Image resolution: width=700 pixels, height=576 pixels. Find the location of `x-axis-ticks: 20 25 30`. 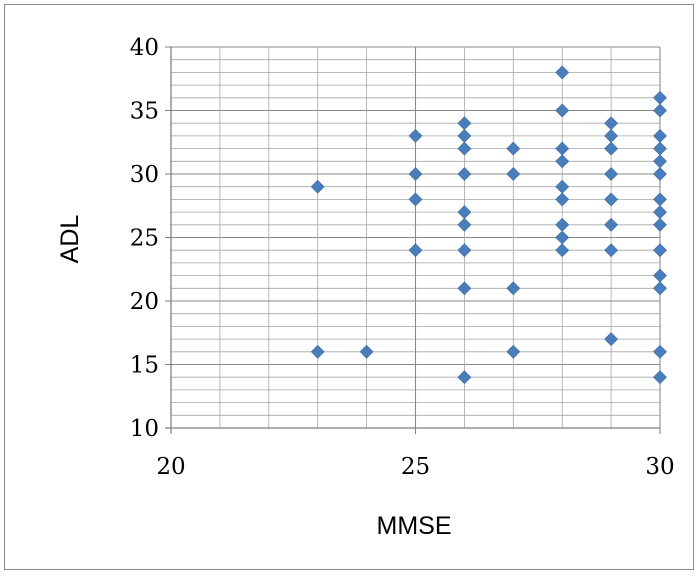

x-axis-ticks: 20 25 30 is located at coordinates (415, 454).